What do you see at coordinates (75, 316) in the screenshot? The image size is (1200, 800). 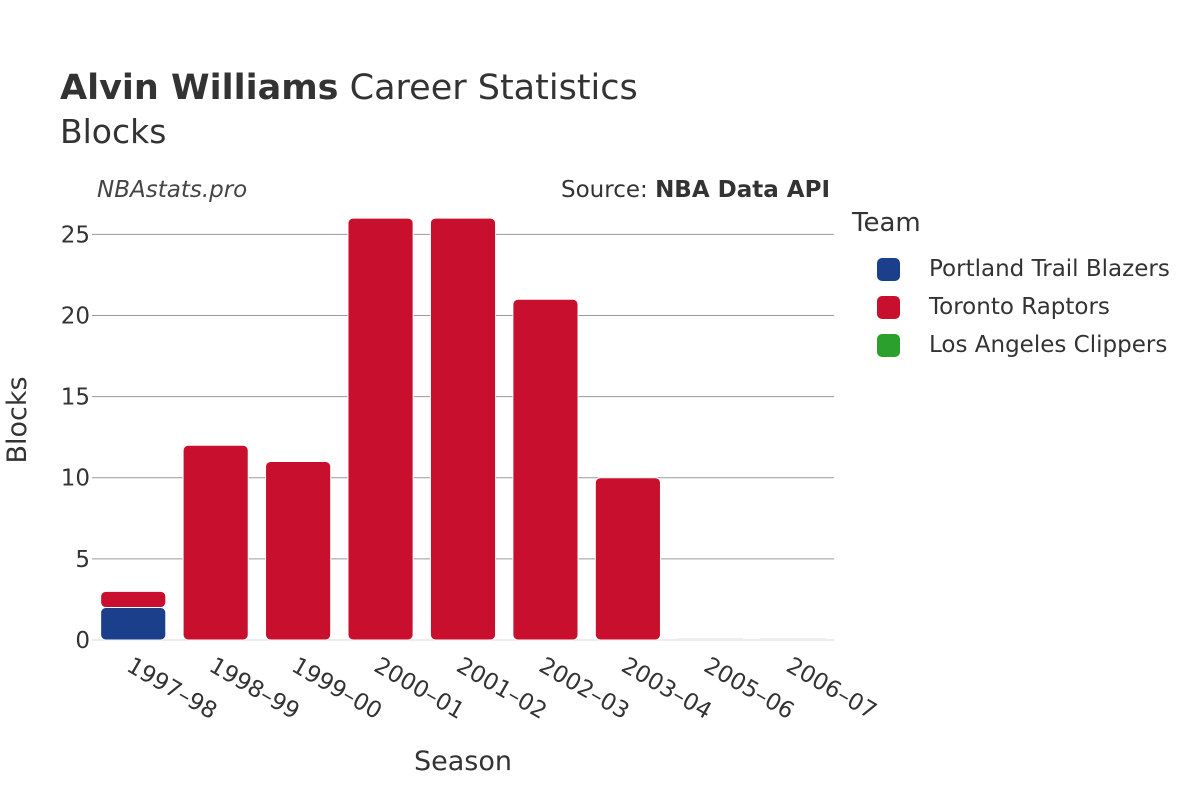 I see `y-tick-label: 20` at bounding box center [75, 316].